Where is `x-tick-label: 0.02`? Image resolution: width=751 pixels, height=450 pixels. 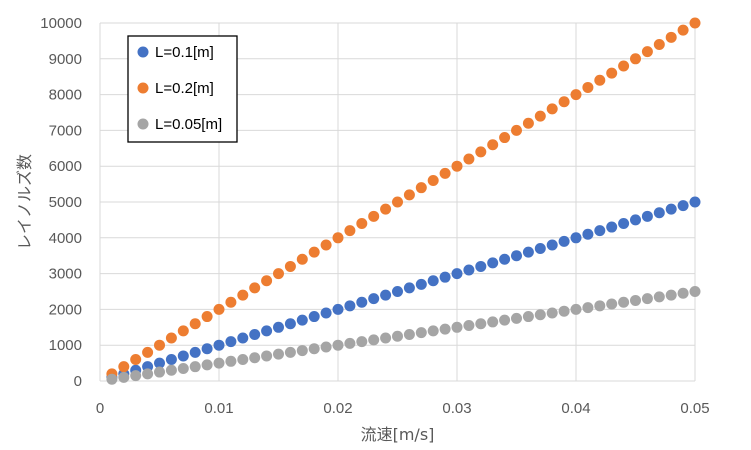 x-tick-label: 0.02 is located at coordinates (337, 408).